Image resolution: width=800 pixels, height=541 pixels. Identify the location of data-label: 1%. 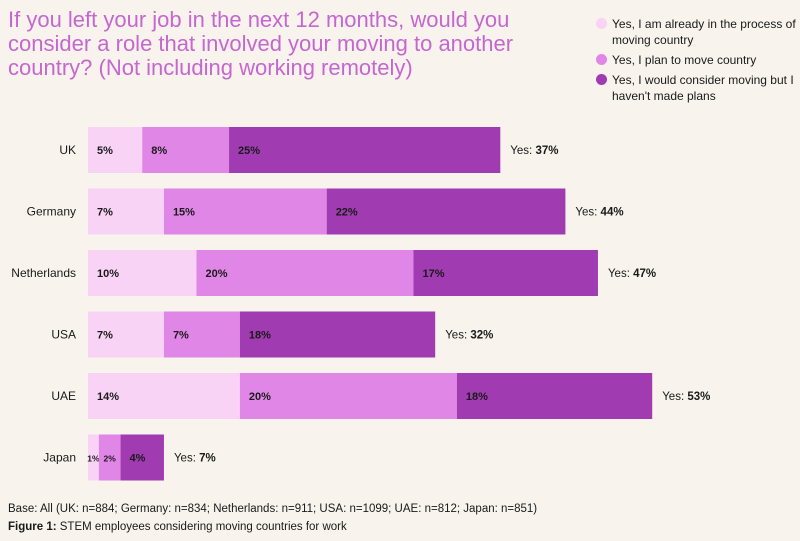
(93, 459).